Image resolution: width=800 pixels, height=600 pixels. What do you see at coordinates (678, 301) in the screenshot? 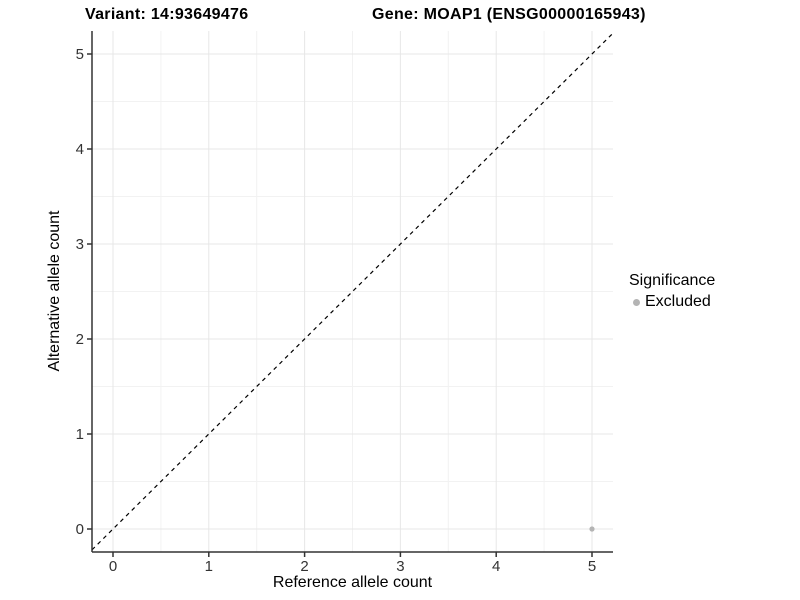
I see `legend-item-label: Excluded` at bounding box center [678, 301].